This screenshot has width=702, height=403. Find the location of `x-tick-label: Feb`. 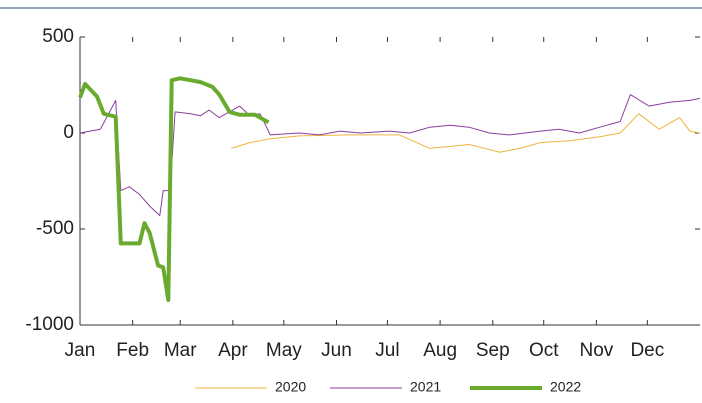

x-tick-label: Feb is located at coordinates (132, 350).